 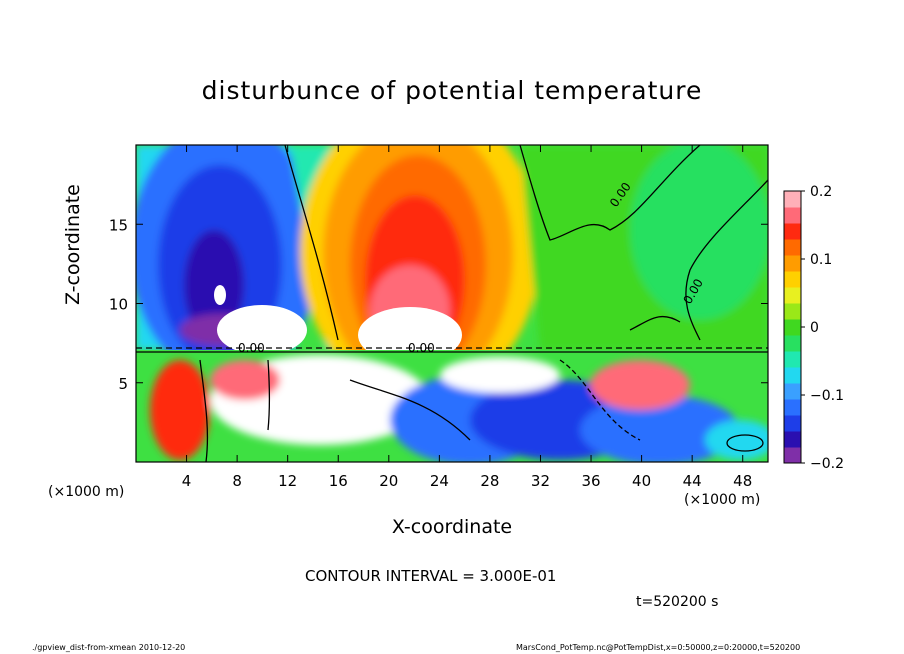 I want to click on colorbar: 0.2 0.1 0 −0.1 −0.2, so click(x=813, y=328).